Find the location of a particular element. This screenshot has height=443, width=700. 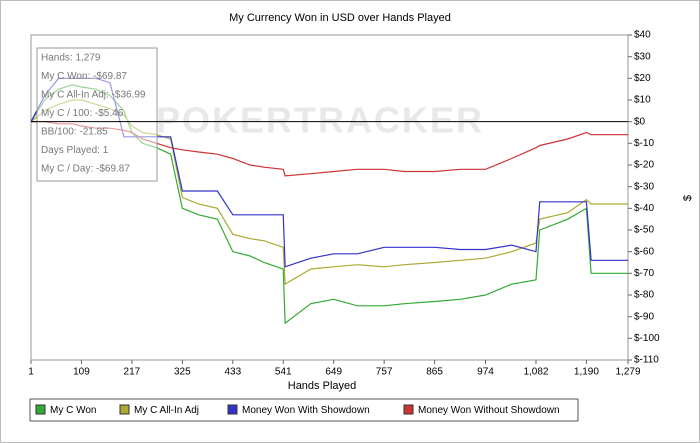

y-tick-label: $10 is located at coordinates (642, 100).